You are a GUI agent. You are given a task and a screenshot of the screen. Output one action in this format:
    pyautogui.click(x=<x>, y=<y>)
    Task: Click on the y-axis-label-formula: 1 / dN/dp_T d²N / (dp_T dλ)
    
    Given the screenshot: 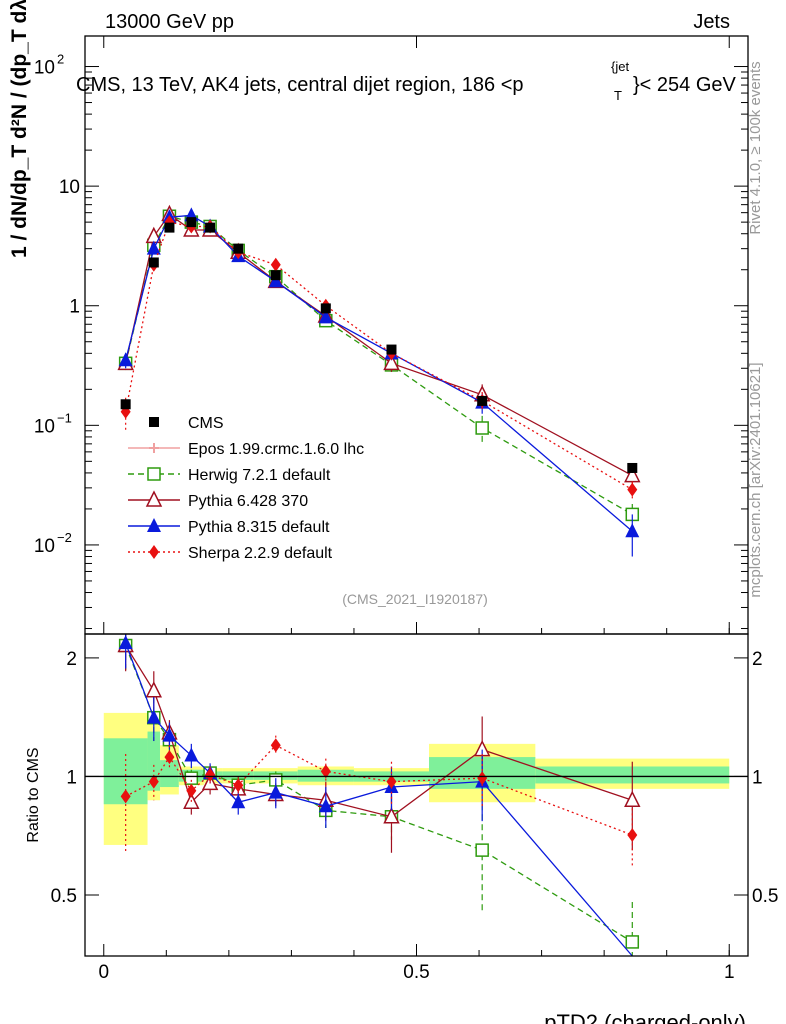 What is the action you would take?
    pyautogui.click(x=19, y=129)
    